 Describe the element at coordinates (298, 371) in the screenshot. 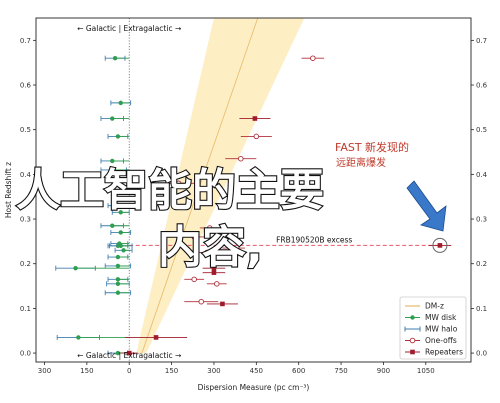

I see `x-tick-label: 600` at that location.